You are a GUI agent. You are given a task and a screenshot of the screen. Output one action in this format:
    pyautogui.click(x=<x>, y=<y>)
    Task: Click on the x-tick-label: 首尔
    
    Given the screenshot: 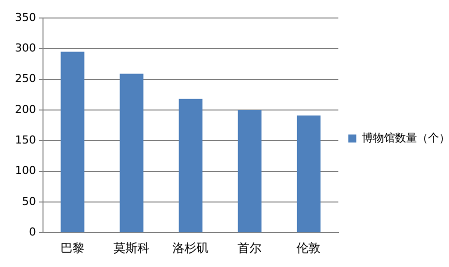 What is the action you would take?
    pyautogui.click(x=250, y=247)
    